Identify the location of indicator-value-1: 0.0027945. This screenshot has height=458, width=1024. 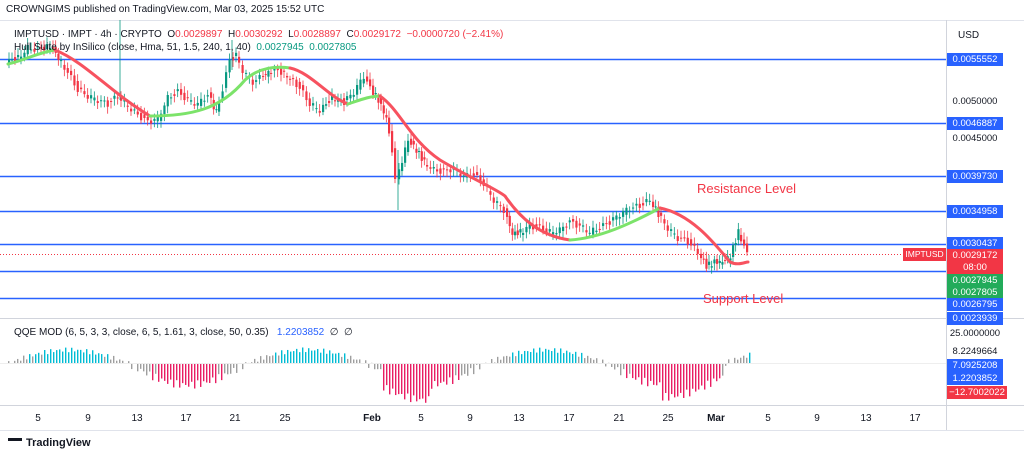
(280, 47).